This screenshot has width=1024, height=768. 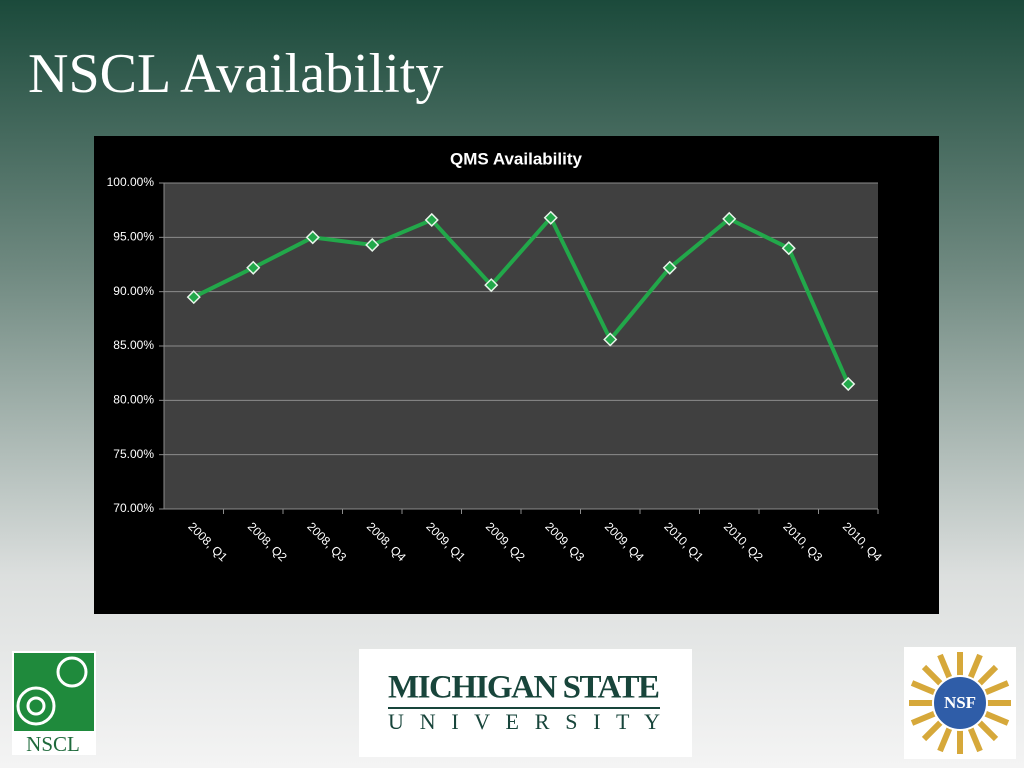 I want to click on nscl-logo-square, so click(x=54, y=692).